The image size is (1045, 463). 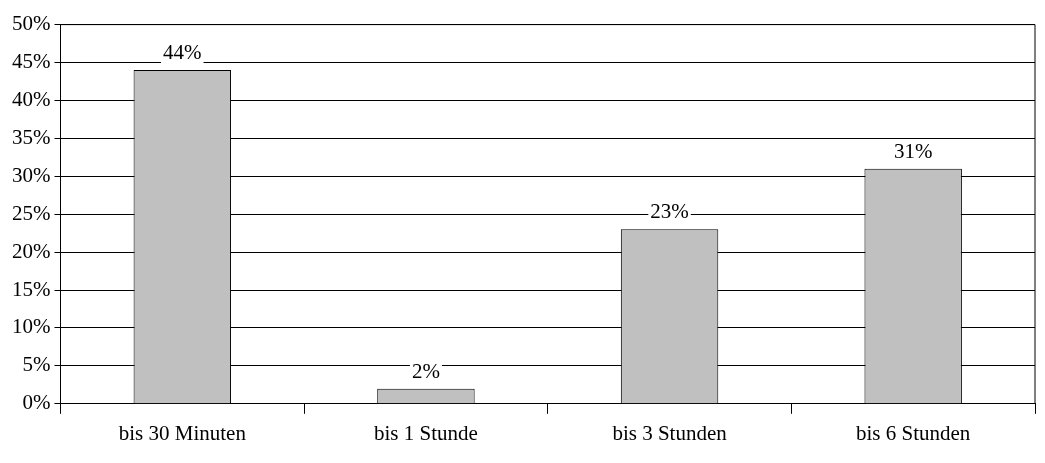 I want to click on y-tick-label: 15%, so click(x=31, y=288).